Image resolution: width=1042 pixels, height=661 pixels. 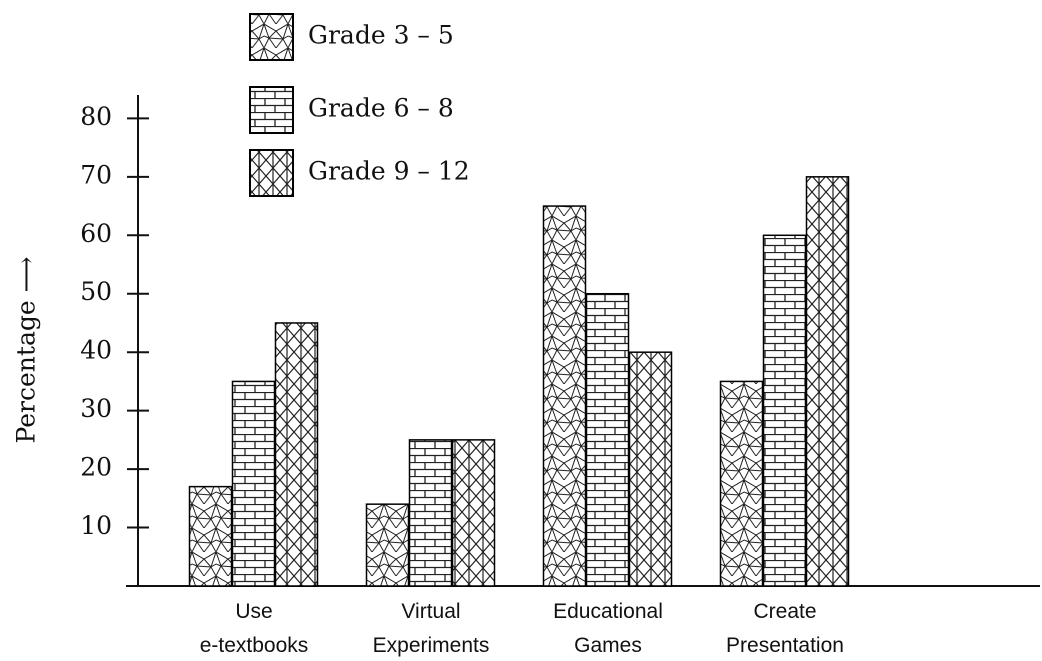 What do you see at coordinates (96, 350) in the screenshot?
I see `y-tick-label: 40` at bounding box center [96, 350].